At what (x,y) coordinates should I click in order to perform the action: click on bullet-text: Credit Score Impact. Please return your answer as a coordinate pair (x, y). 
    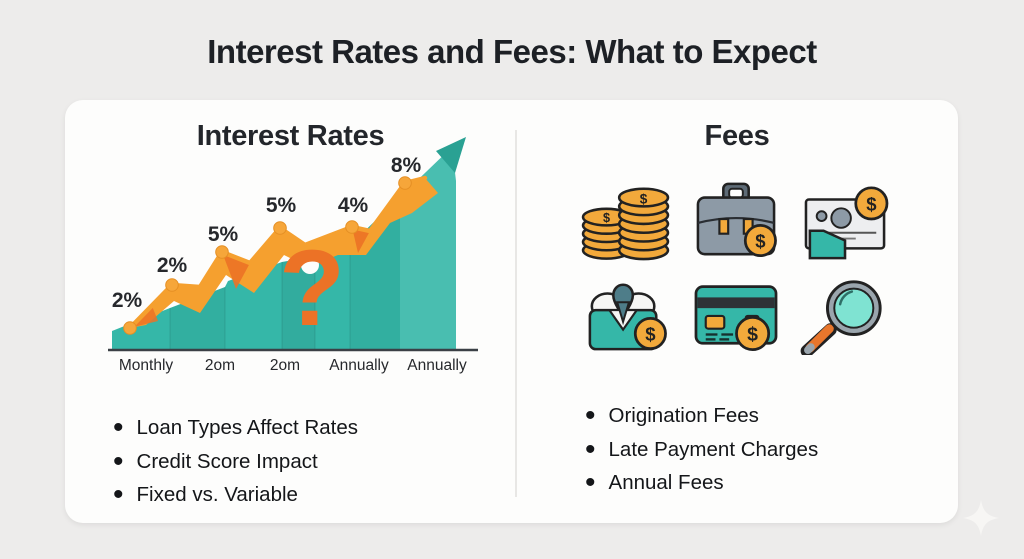
    Looking at the image, I should click on (227, 461).